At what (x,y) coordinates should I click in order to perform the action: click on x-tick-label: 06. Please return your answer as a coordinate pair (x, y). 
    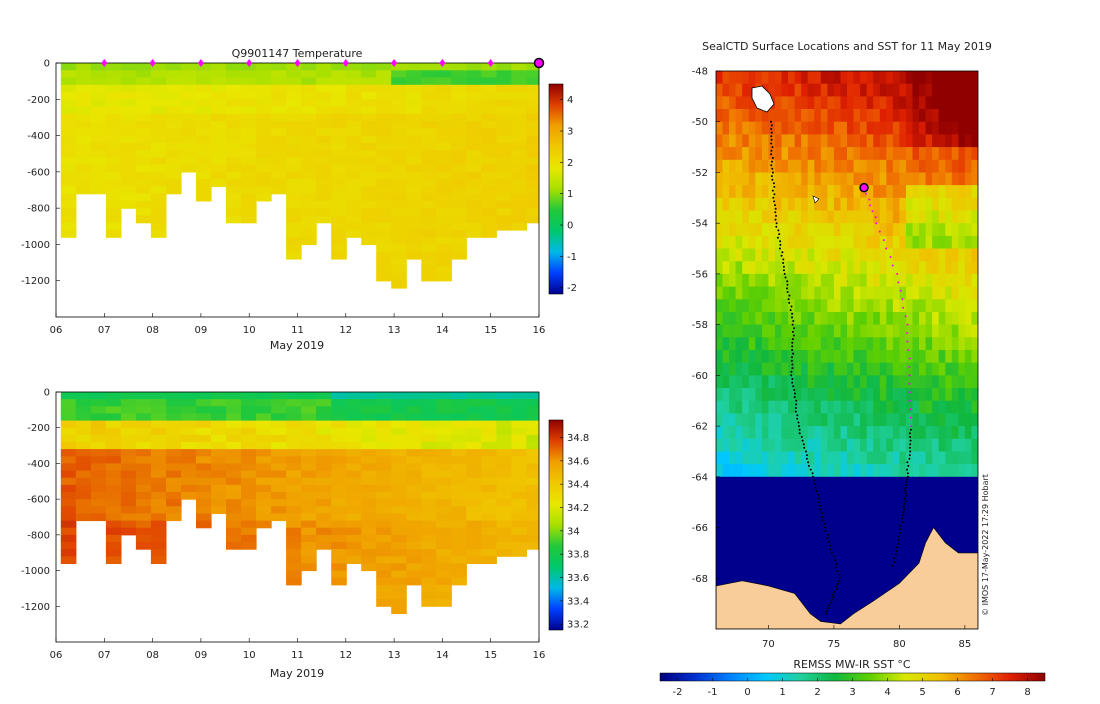
    Looking at the image, I should click on (56, 330).